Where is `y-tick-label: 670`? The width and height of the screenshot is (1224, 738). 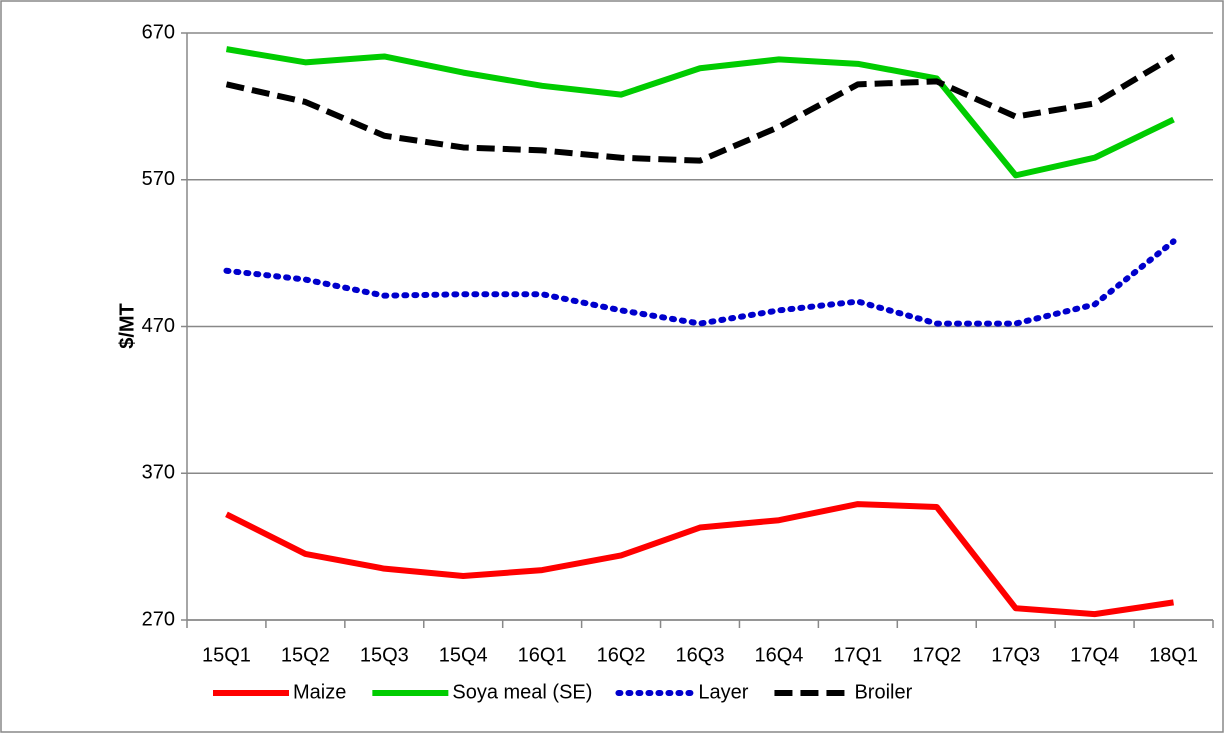 y-tick-label: 670 is located at coordinates (158, 32).